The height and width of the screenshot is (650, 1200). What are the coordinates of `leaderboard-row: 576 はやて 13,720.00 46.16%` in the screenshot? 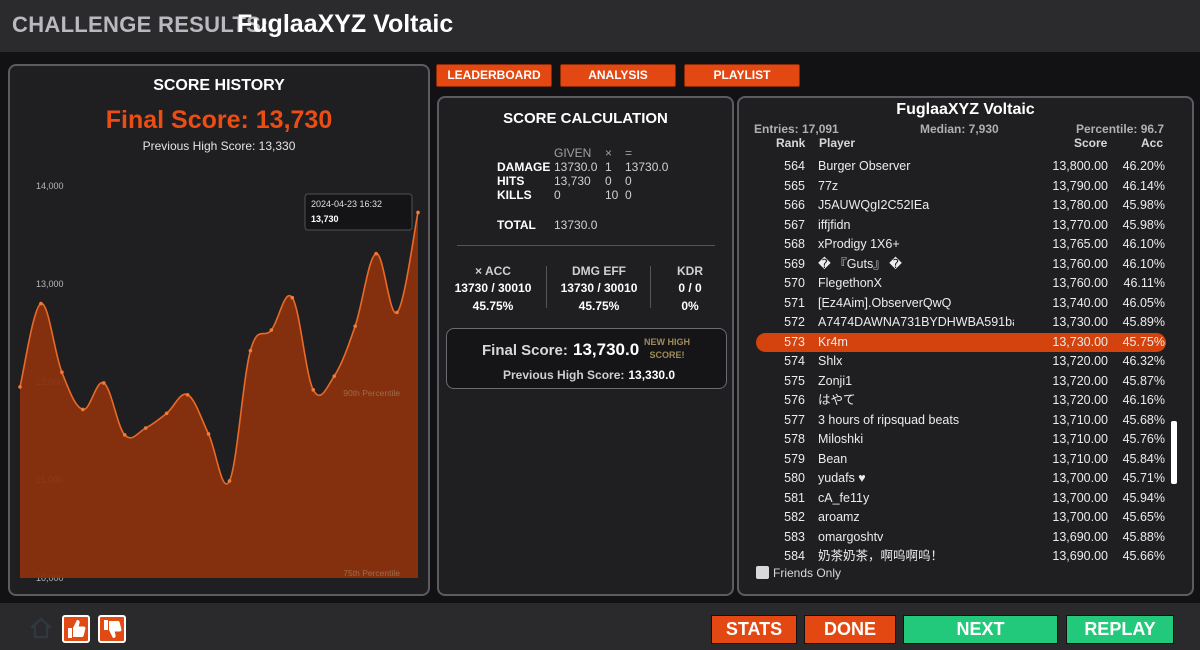 It's located at (961, 401).